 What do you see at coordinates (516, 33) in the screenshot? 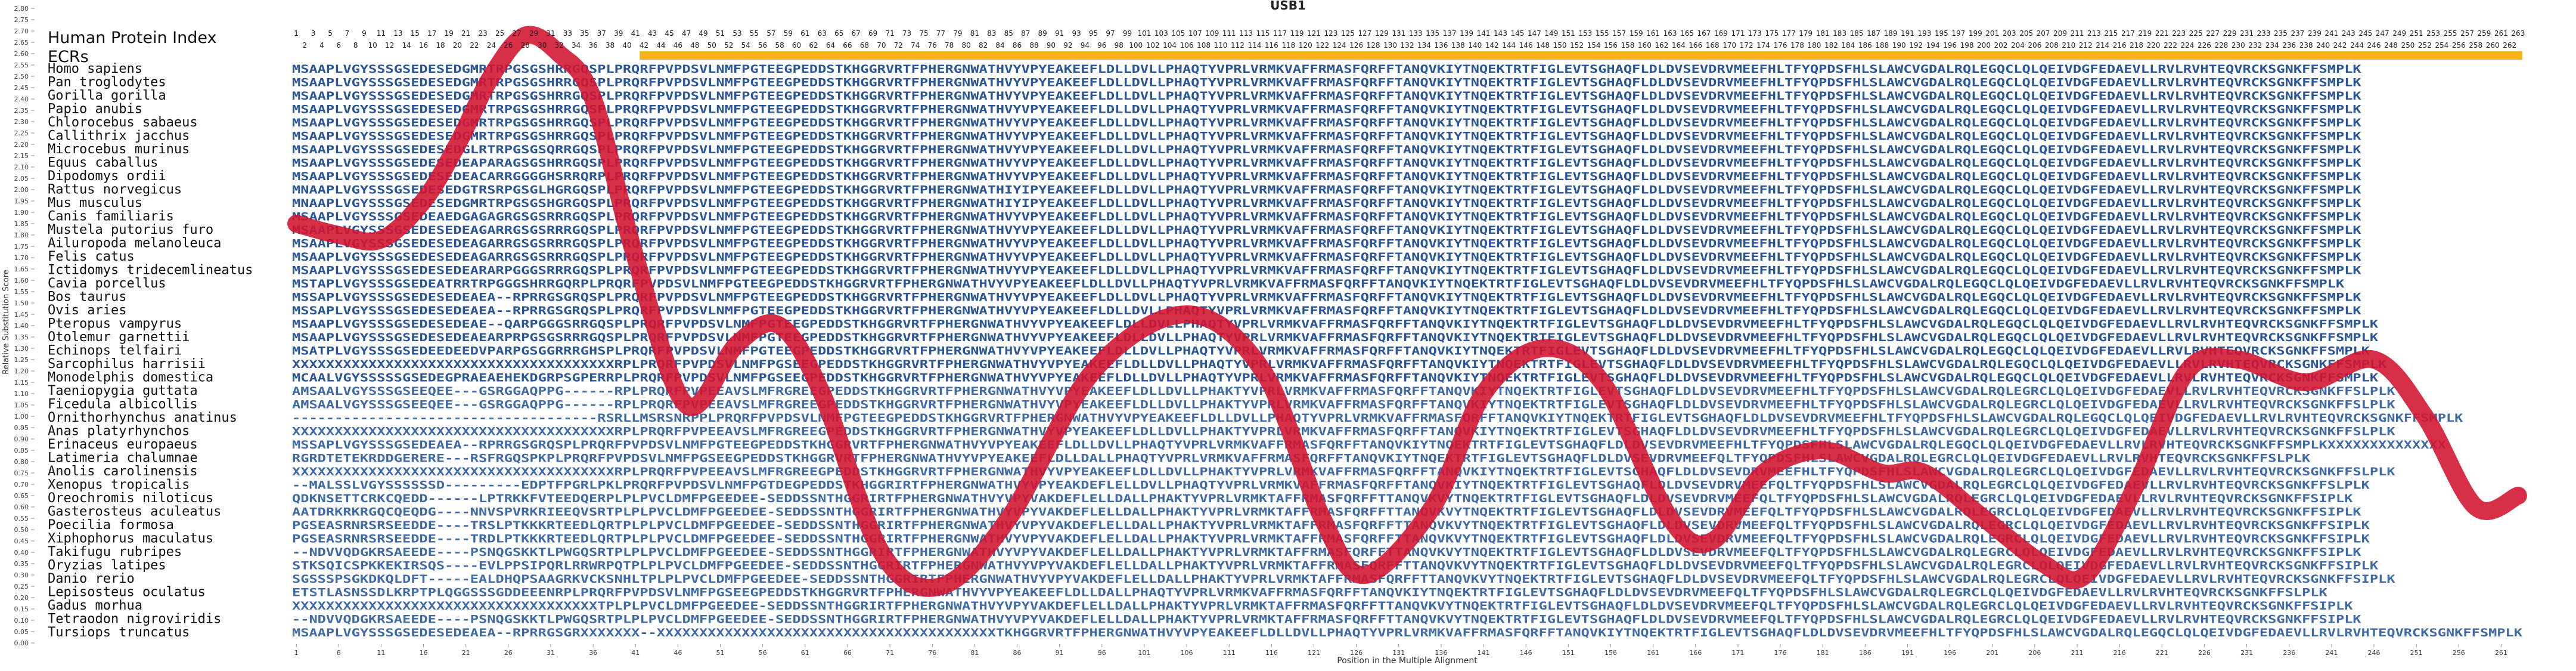
I see `index-number: 27` at bounding box center [516, 33].